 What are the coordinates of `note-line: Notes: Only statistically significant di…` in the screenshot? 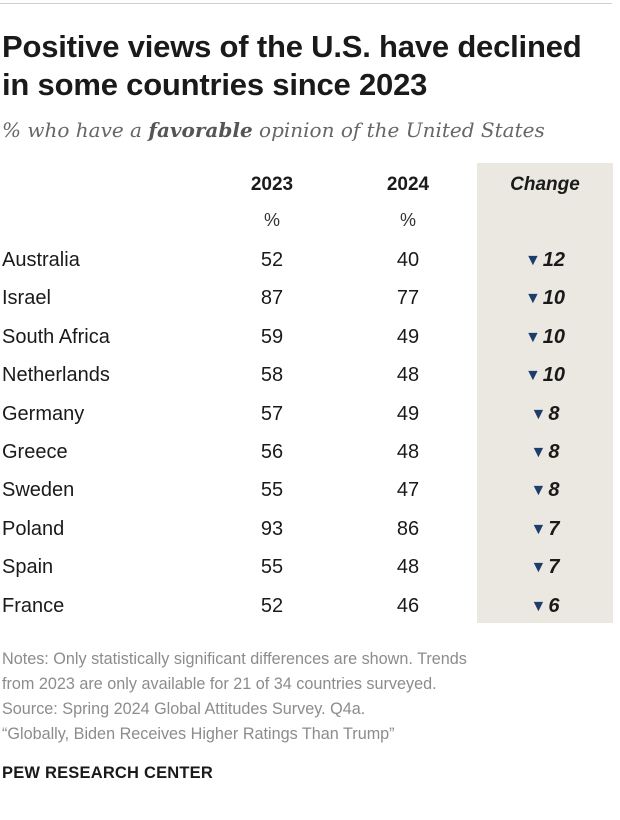 It's located at (234, 659).